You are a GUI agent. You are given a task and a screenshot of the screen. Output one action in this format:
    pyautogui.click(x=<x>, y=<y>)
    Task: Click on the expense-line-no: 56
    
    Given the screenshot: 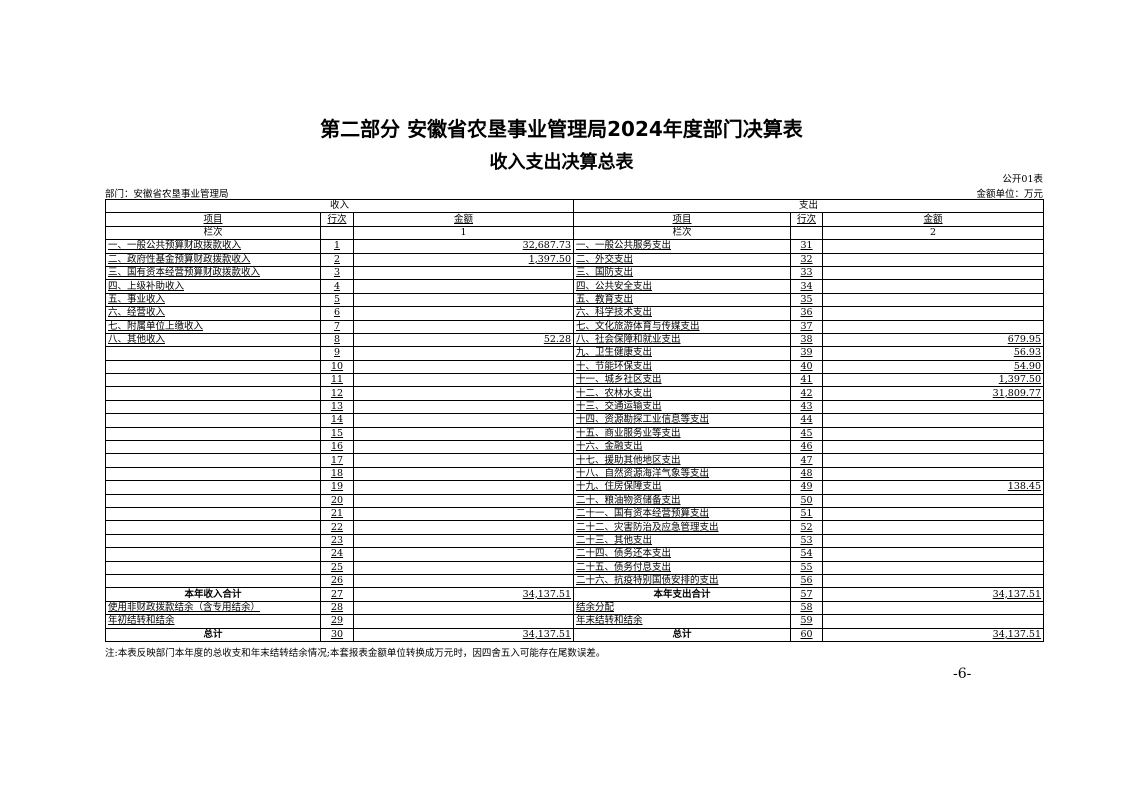 What is the action you would take?
    pyautogui.click(x=807, y=581)
    